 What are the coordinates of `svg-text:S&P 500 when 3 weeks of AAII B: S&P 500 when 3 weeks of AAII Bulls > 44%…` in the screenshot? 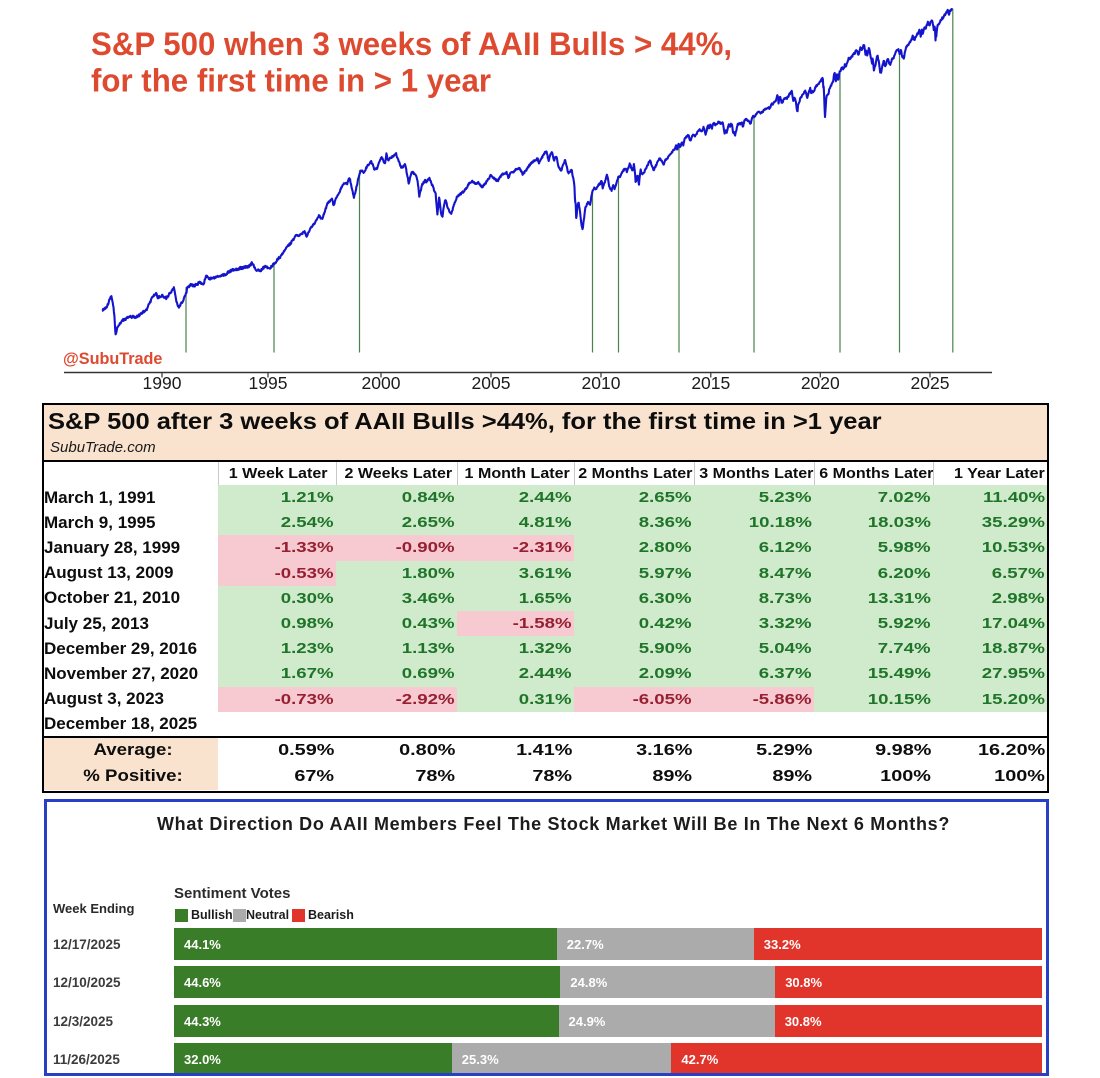 It's located at (411, 44).